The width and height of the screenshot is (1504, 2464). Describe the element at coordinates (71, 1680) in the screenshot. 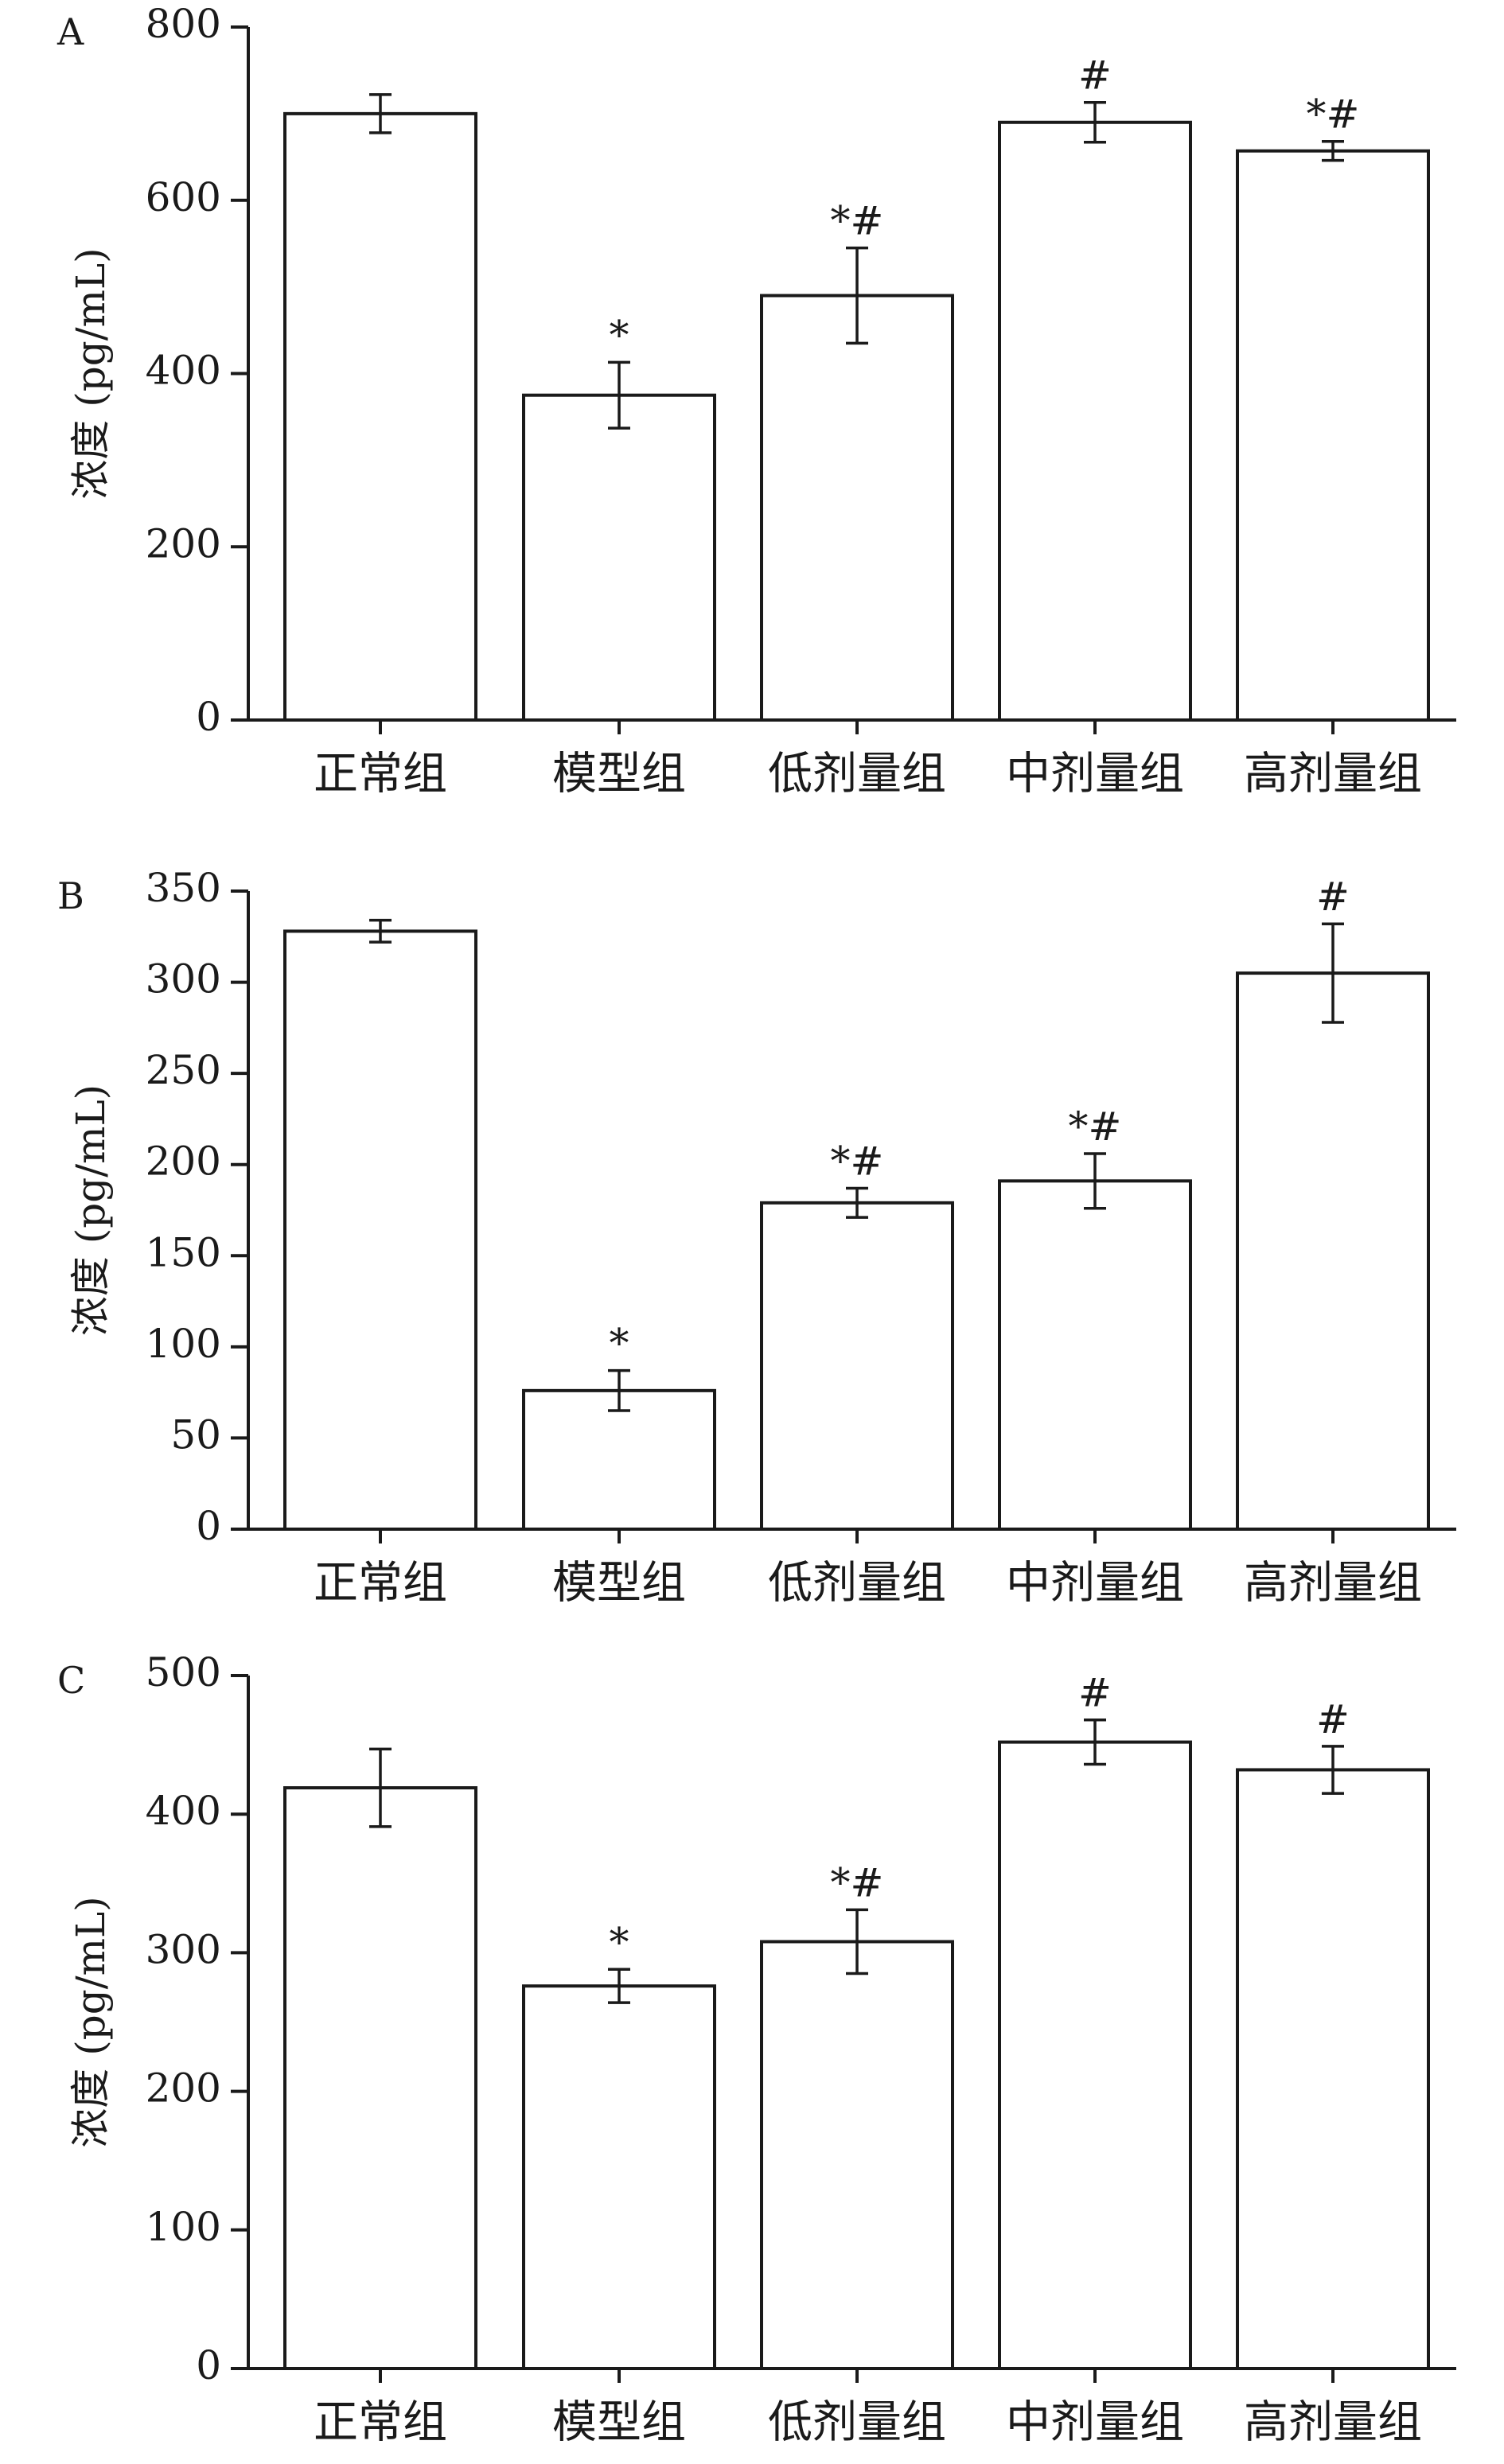

I see `panel-label: C` at that location.